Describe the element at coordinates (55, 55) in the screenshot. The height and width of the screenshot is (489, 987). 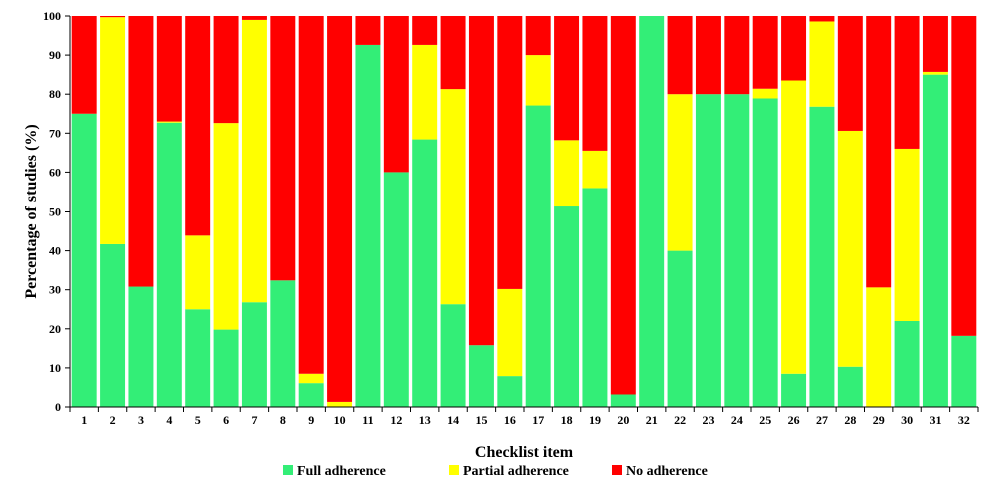
I see `y-tick-label: 90` at that location.